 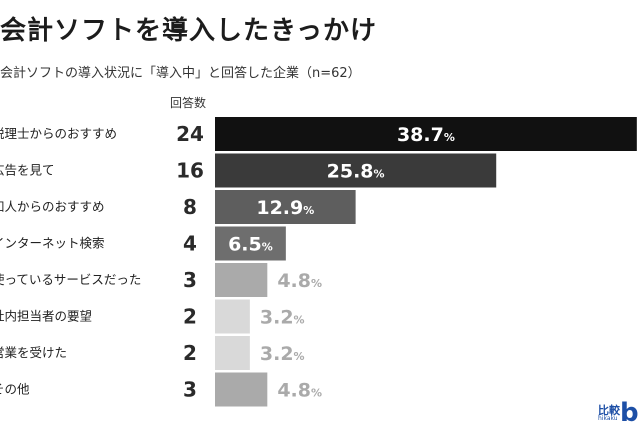 What do you see at coordinates (190, 171) in the screenshot?
I see `count-label: 16` at bounding box center [190, 171].